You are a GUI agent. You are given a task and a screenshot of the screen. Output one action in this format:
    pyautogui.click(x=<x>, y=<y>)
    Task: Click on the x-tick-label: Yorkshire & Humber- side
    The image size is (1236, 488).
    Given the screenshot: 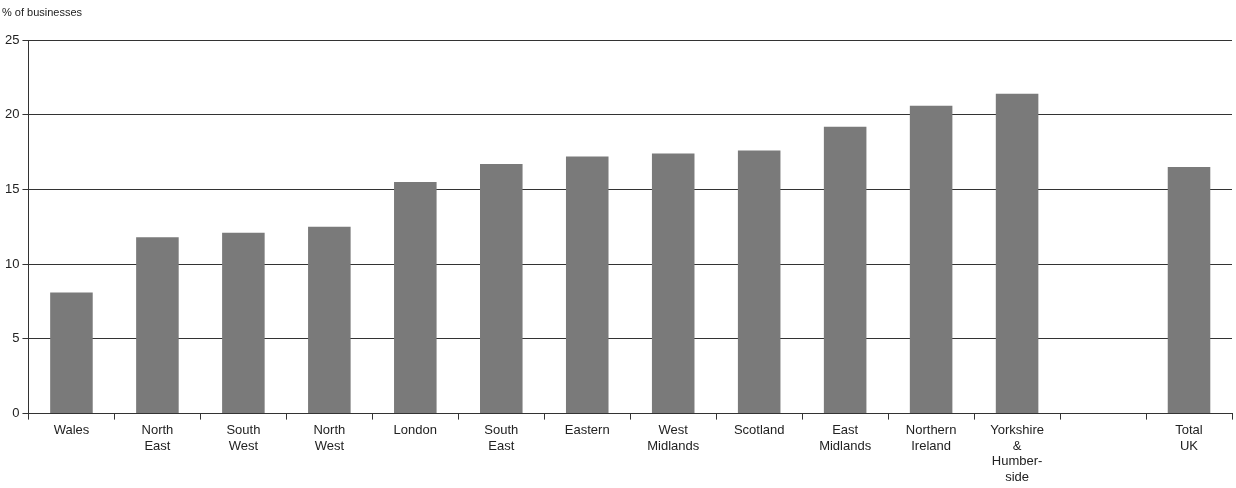 What is the action you would take?
    pyautogui.click(x=1017, y=452)
    